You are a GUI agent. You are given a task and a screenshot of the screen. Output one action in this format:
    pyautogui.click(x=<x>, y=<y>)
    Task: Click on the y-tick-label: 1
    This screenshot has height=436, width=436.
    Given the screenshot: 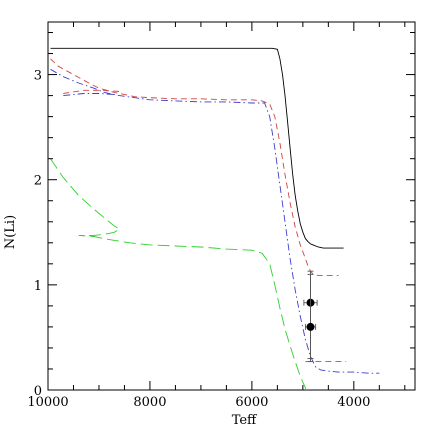 What is the action you would take?
    pyautogui.click(x=38, y=286)
    